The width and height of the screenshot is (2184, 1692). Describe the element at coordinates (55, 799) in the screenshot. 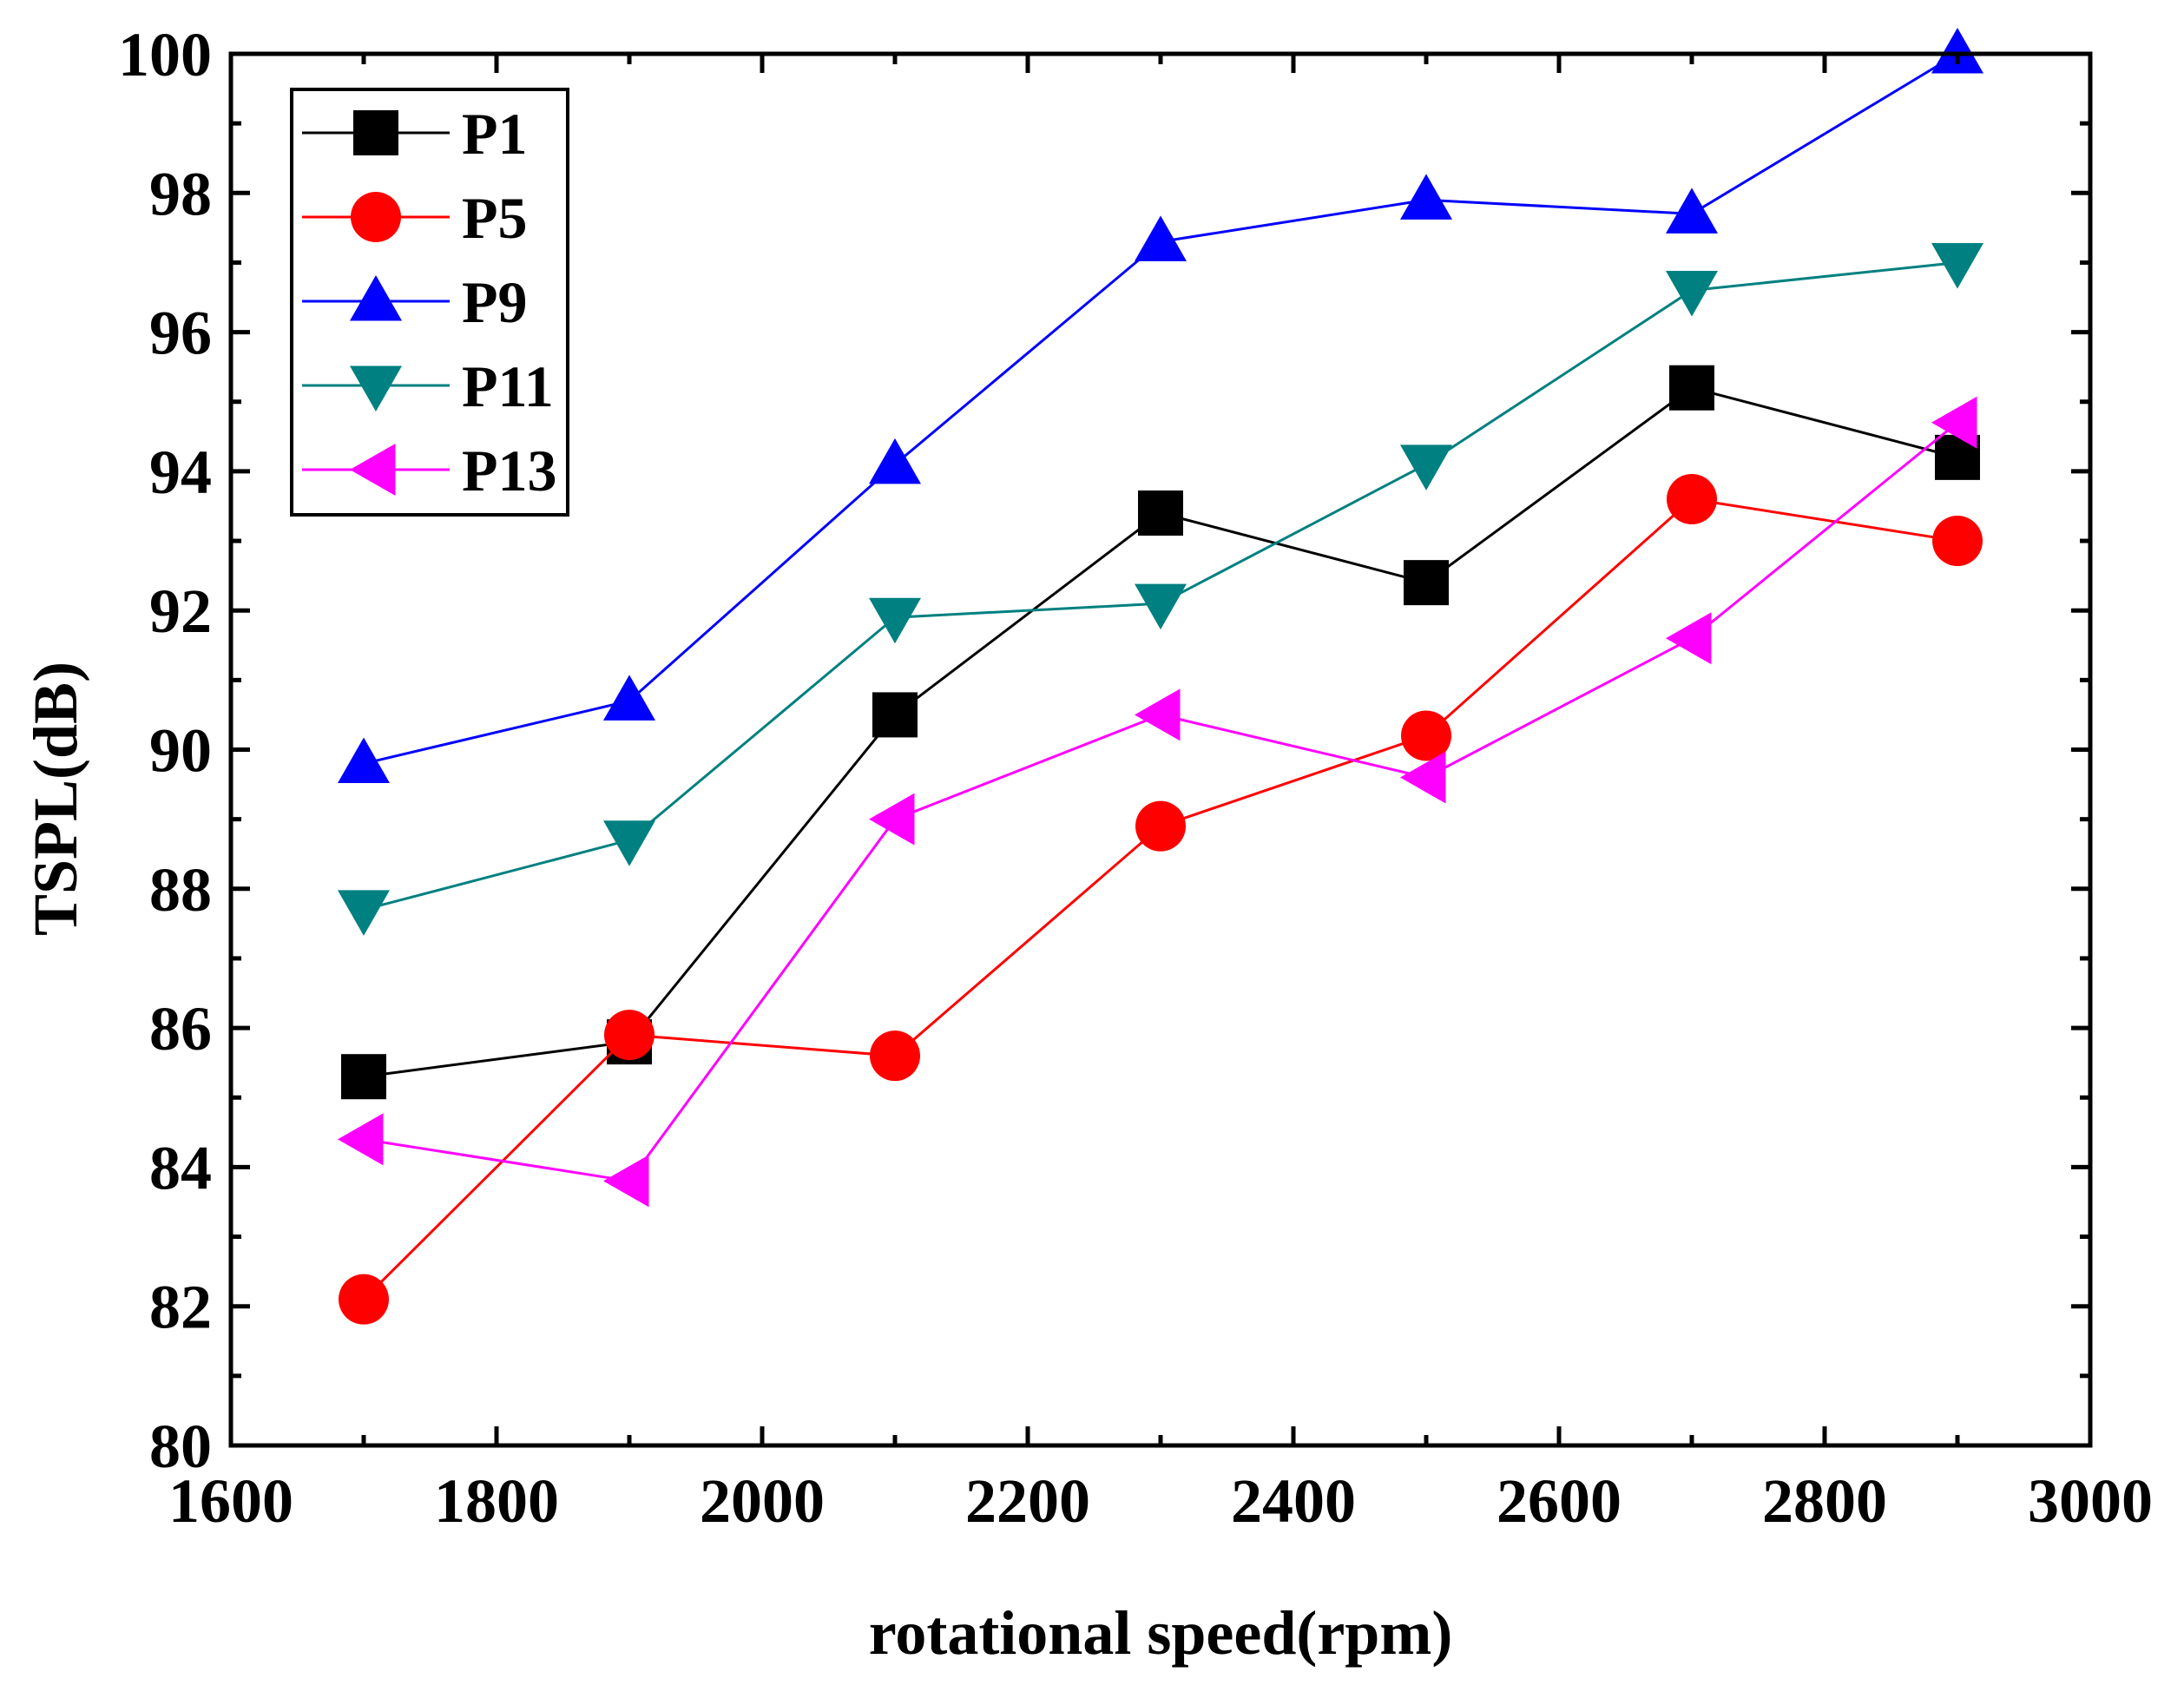

I see `y-axis-title: TSPL(dB)` at that location.